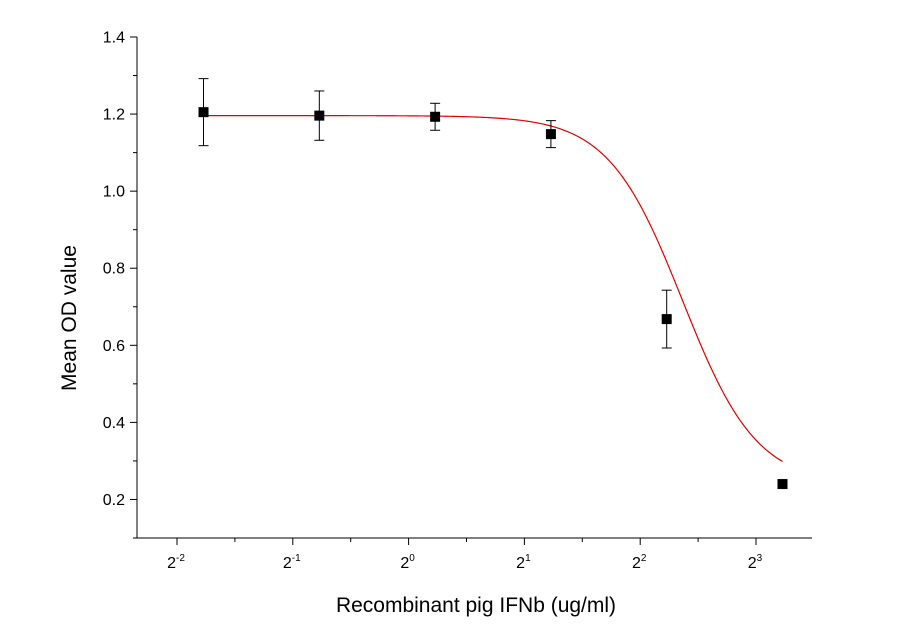 The height and width of the screenshot is (640, 900). I want to click on y-tick-label: 1.4, so click(114, 38).